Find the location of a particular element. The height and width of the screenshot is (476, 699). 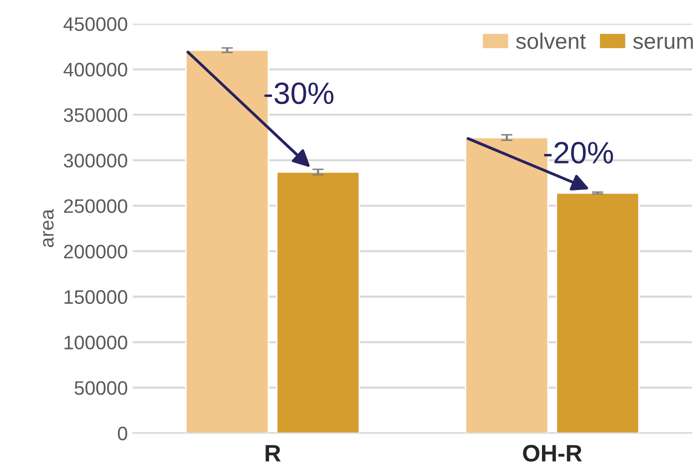

y-tick-label: 100000 is located at coordinates (96, 343).